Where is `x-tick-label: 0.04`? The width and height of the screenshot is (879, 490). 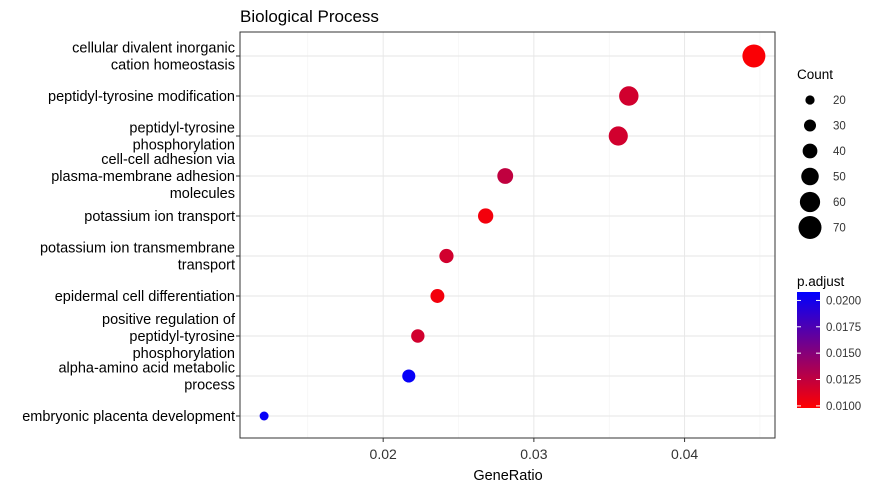
x-tick-label: 0.04 is located at coordinates (684, 454).